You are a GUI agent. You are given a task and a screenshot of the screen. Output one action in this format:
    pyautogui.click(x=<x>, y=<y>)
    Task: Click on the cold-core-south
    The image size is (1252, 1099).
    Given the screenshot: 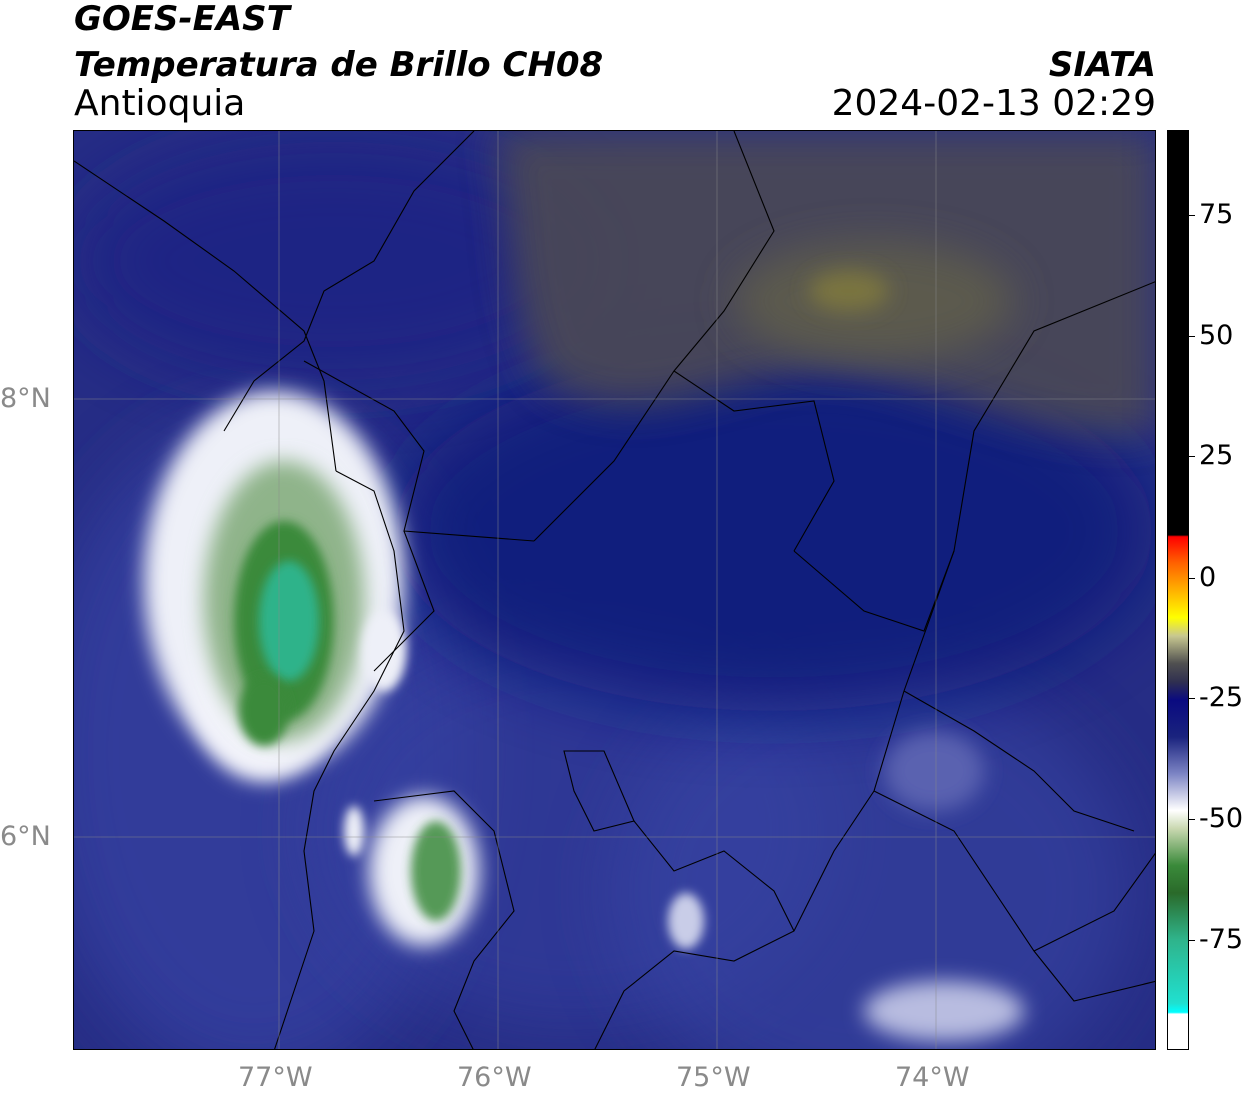 What is the action you would take?
    pyautogui.click(x=436, y=871)
    